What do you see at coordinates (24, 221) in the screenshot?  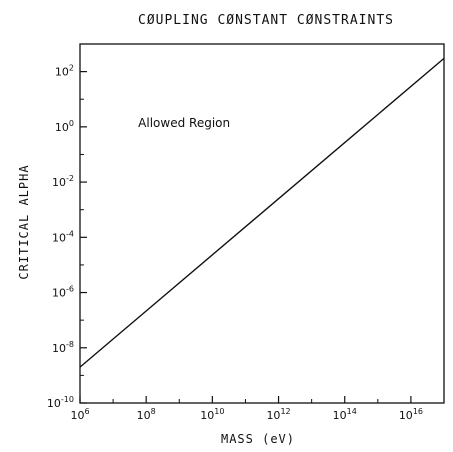 I see `y-axis-label: CRITICAL ALPHA` at bounding box center [24, 221].